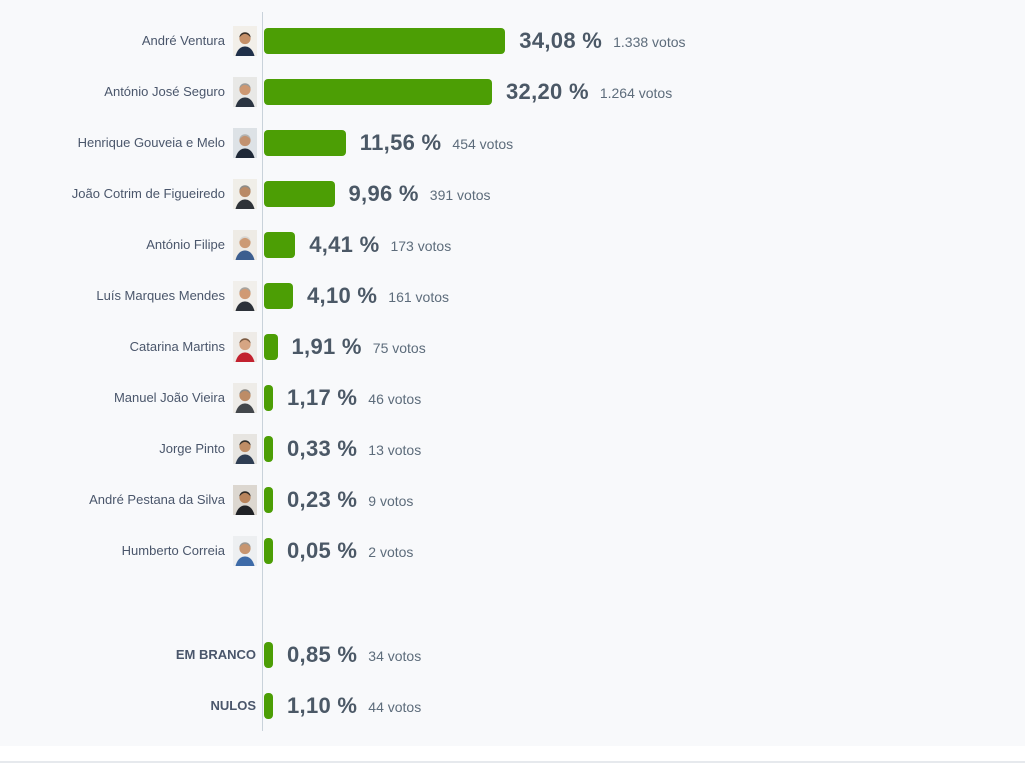 This screenshot has height=766, width=1025. What do you see at coordinates (185, 244) in the screenshot?
I see `candidate-name-label: António Filipe` at bounding box center [185, 244].